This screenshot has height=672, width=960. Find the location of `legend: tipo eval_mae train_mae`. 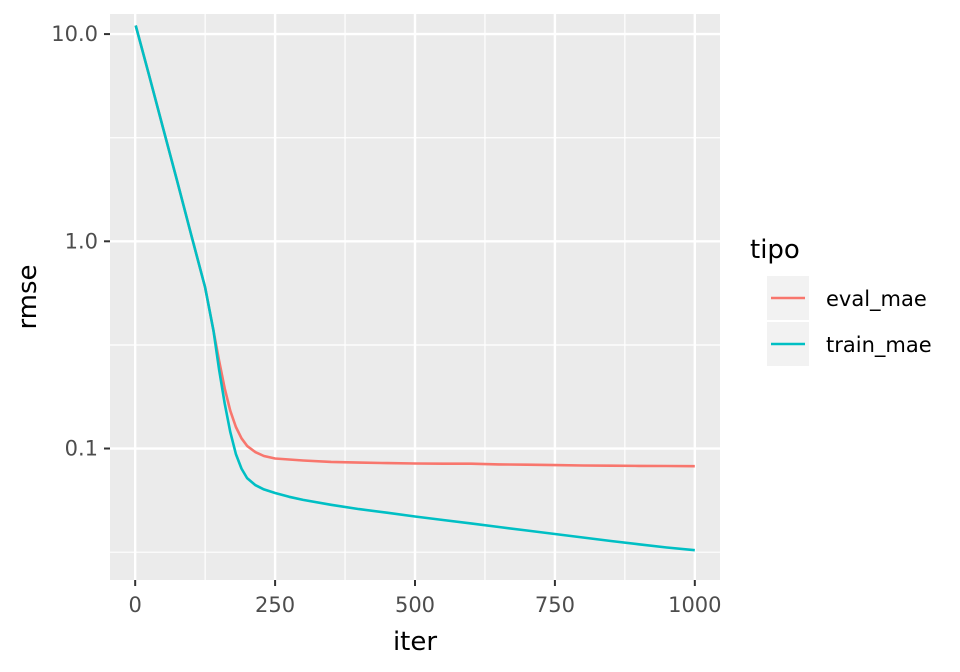

legend: tipo eval_mae train_mae is located at coordinates (841, 300).